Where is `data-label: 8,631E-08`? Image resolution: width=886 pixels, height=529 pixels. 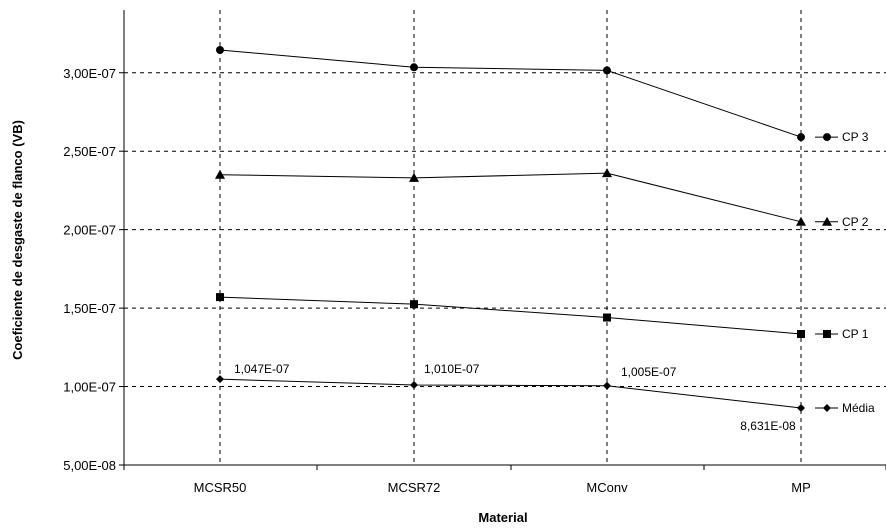
data-label: 8,631E-08 is located at coordinates (768, 426).